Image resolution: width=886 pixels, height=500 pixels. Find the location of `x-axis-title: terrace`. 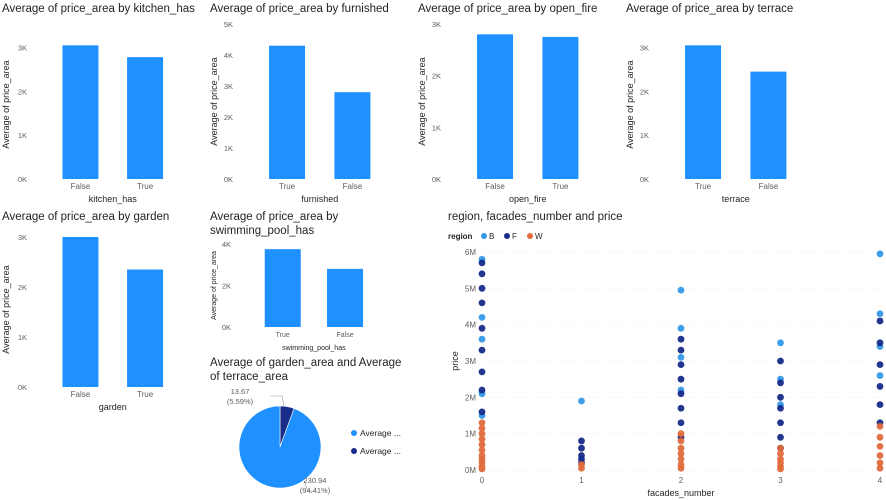

x-axis-title: terrace is located at coordinates (736, 199).